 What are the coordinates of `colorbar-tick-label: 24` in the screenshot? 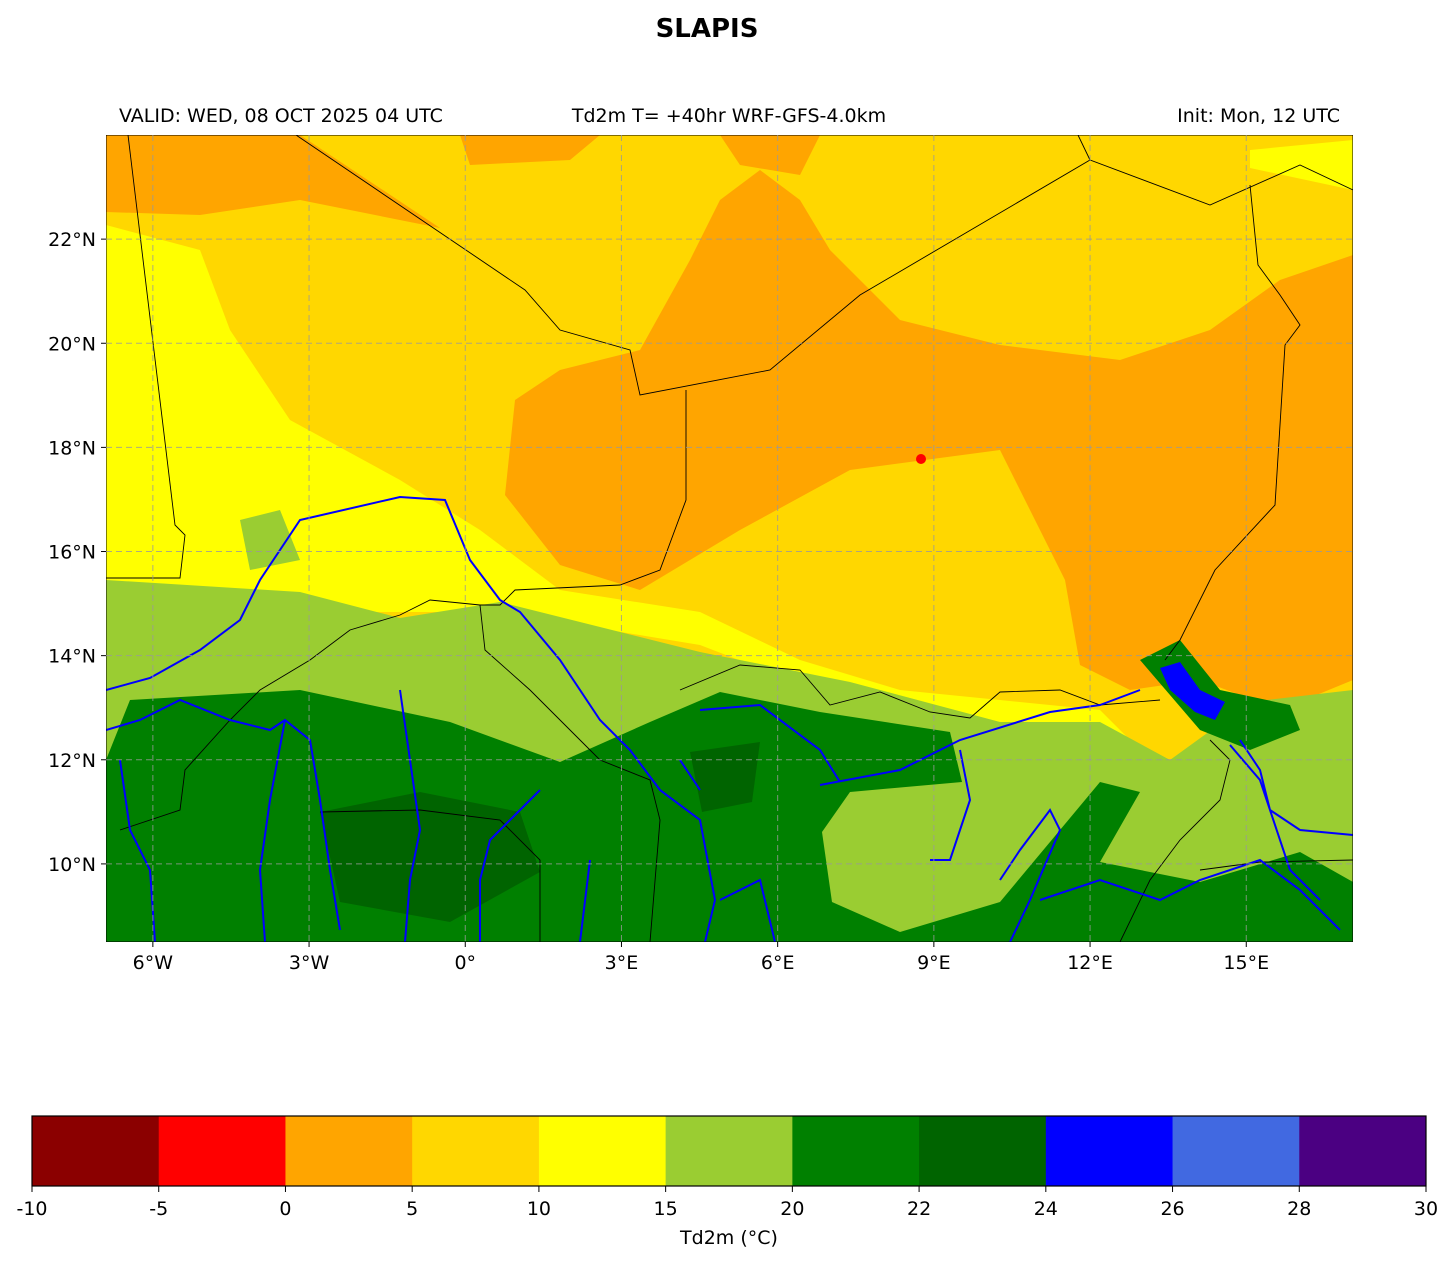 It's located at (1046, 1209).